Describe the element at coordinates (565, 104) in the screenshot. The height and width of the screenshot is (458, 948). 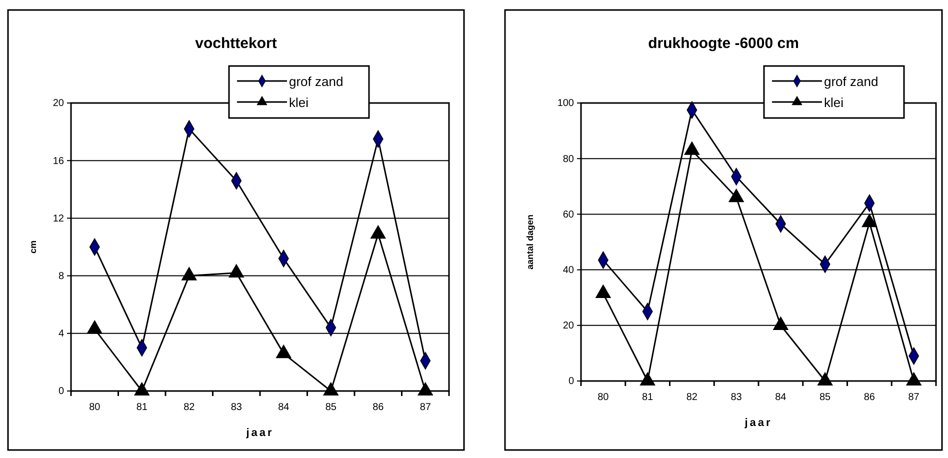
I see `y-tick-label: 100` at that location.